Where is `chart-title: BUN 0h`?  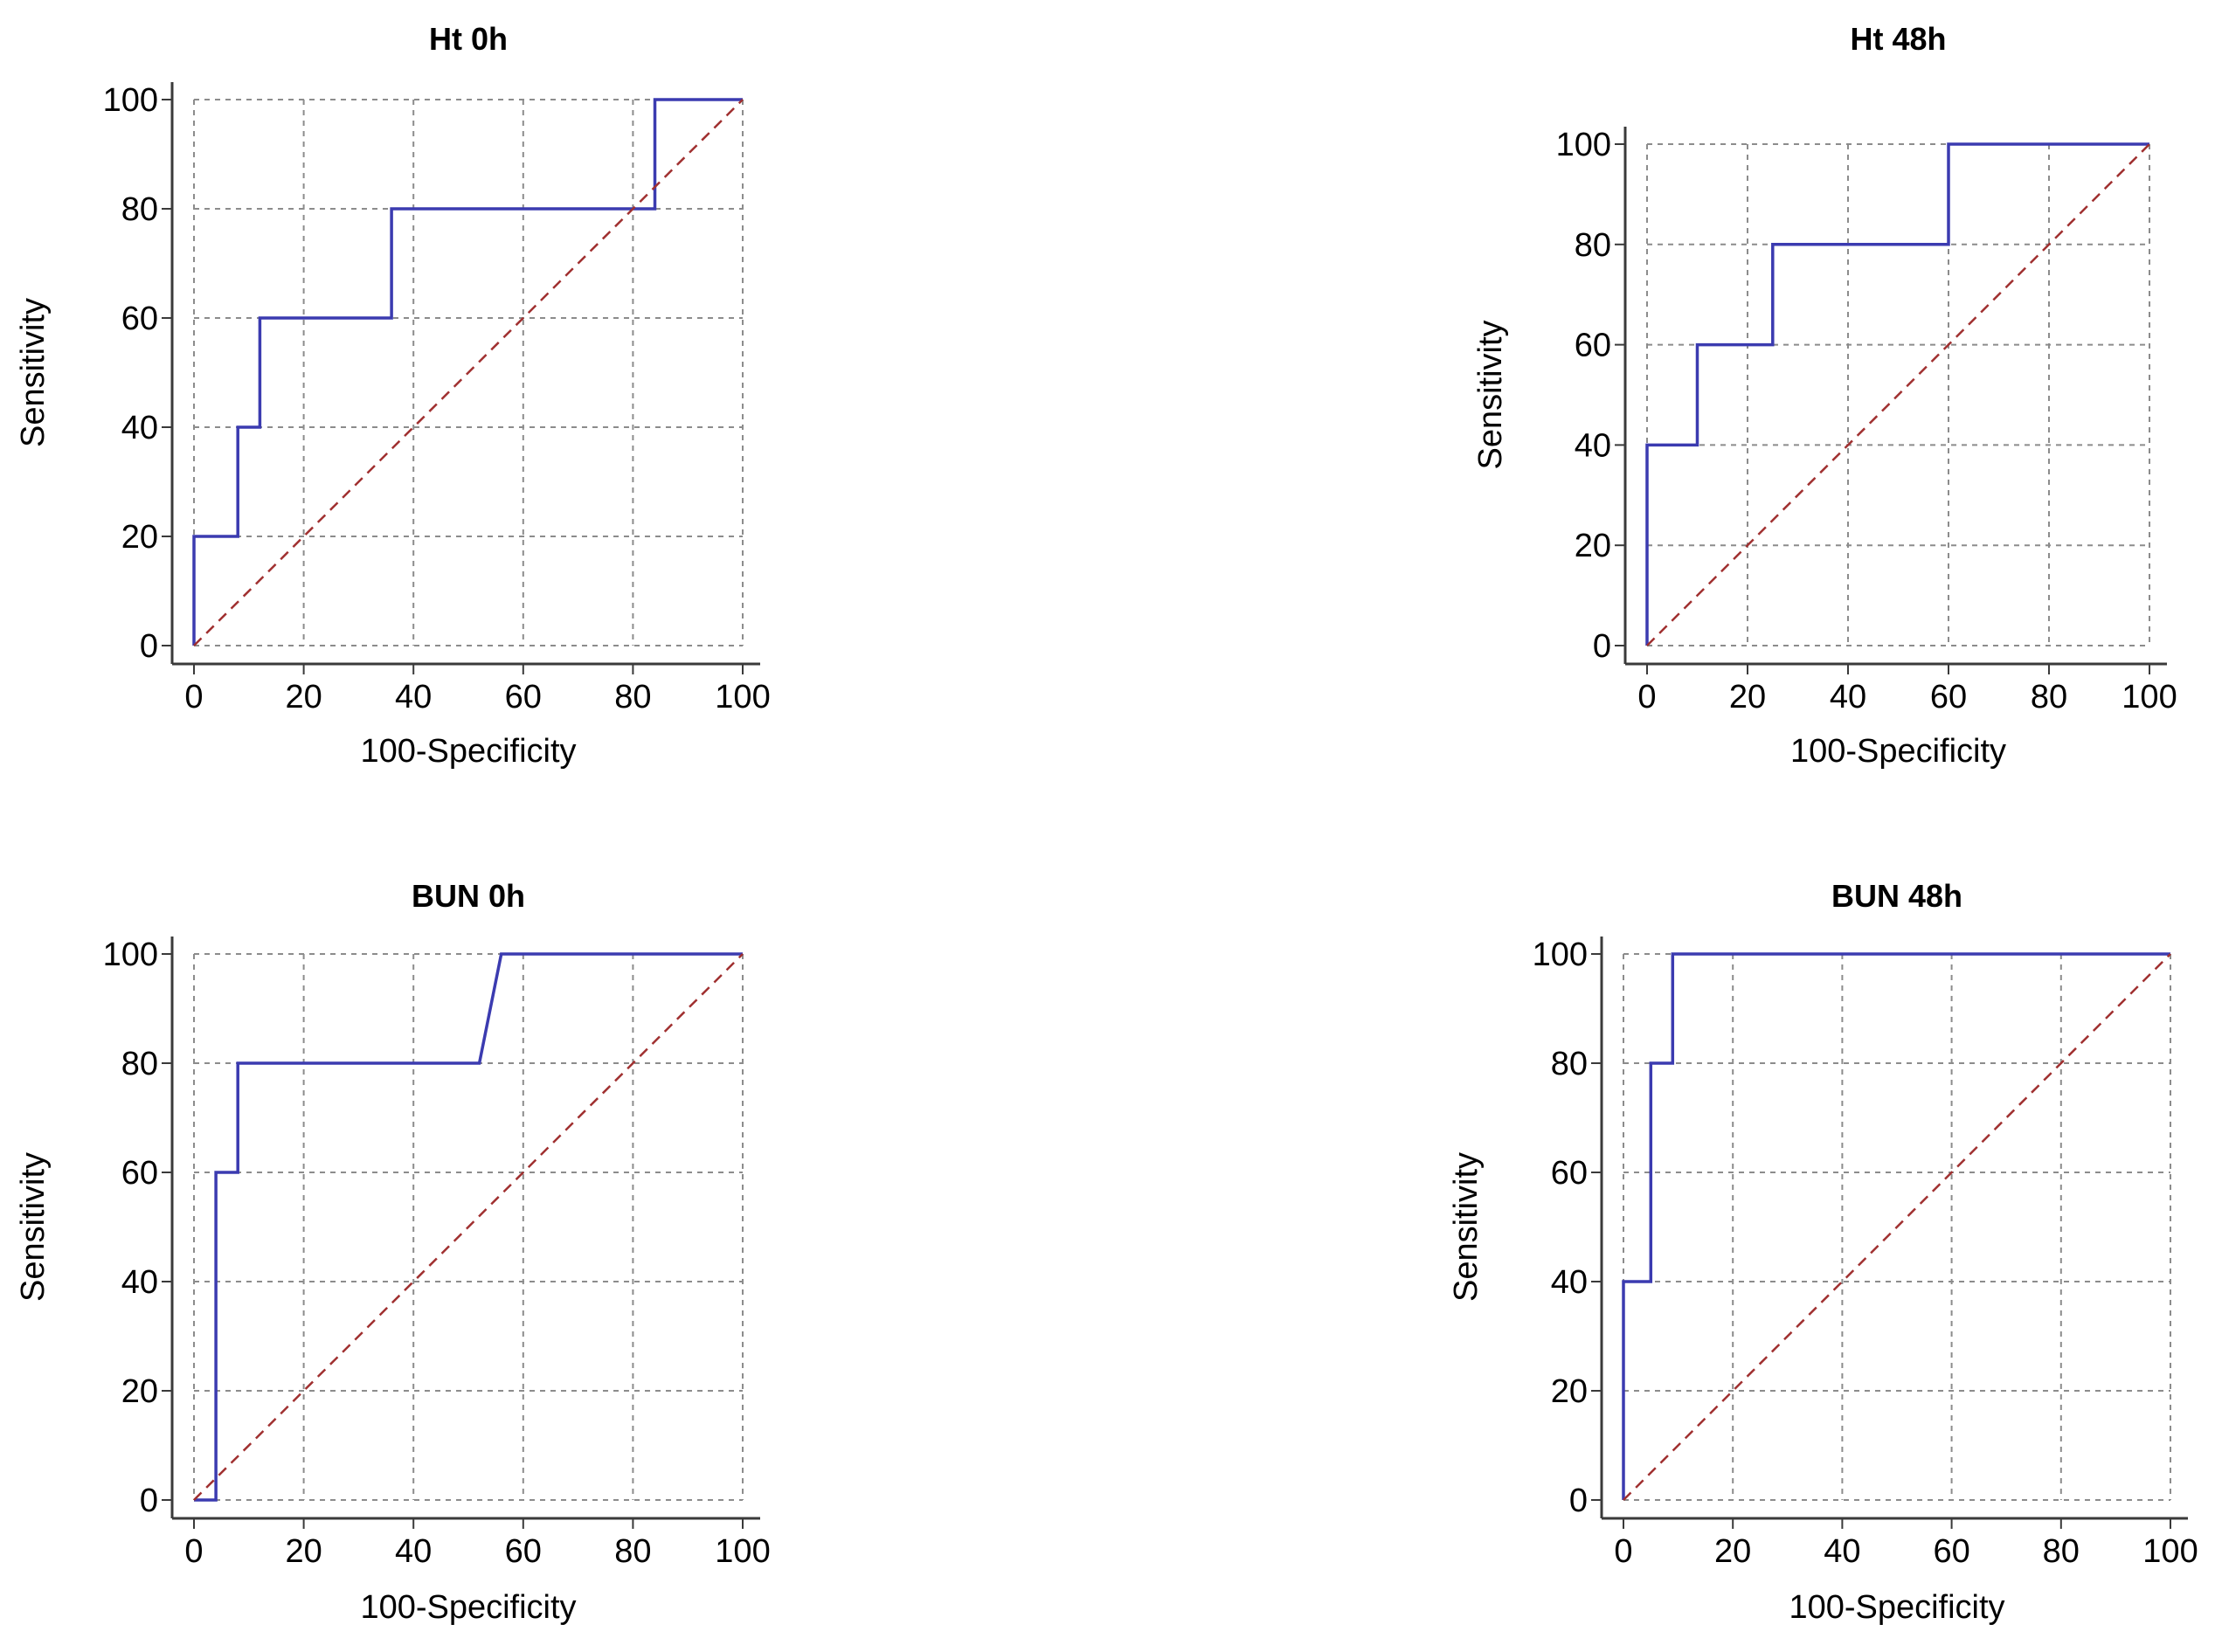 chart-title: BUN 0h is located at coordinates (469, 896).